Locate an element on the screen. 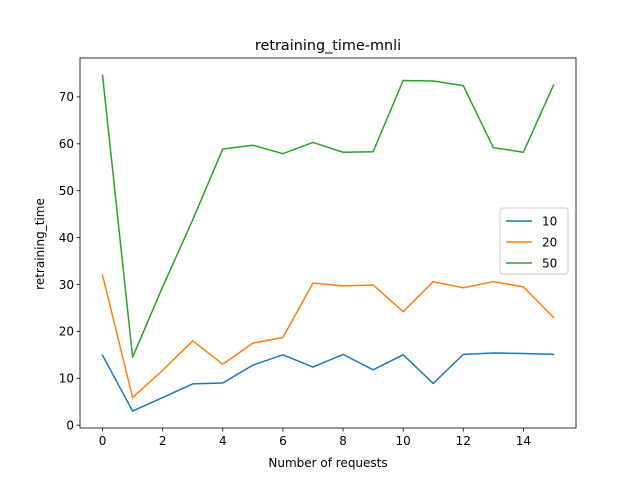 The width and height of the screenshot is (640, 480). y-tick-label: 70 is located at coordinates (66, 97).